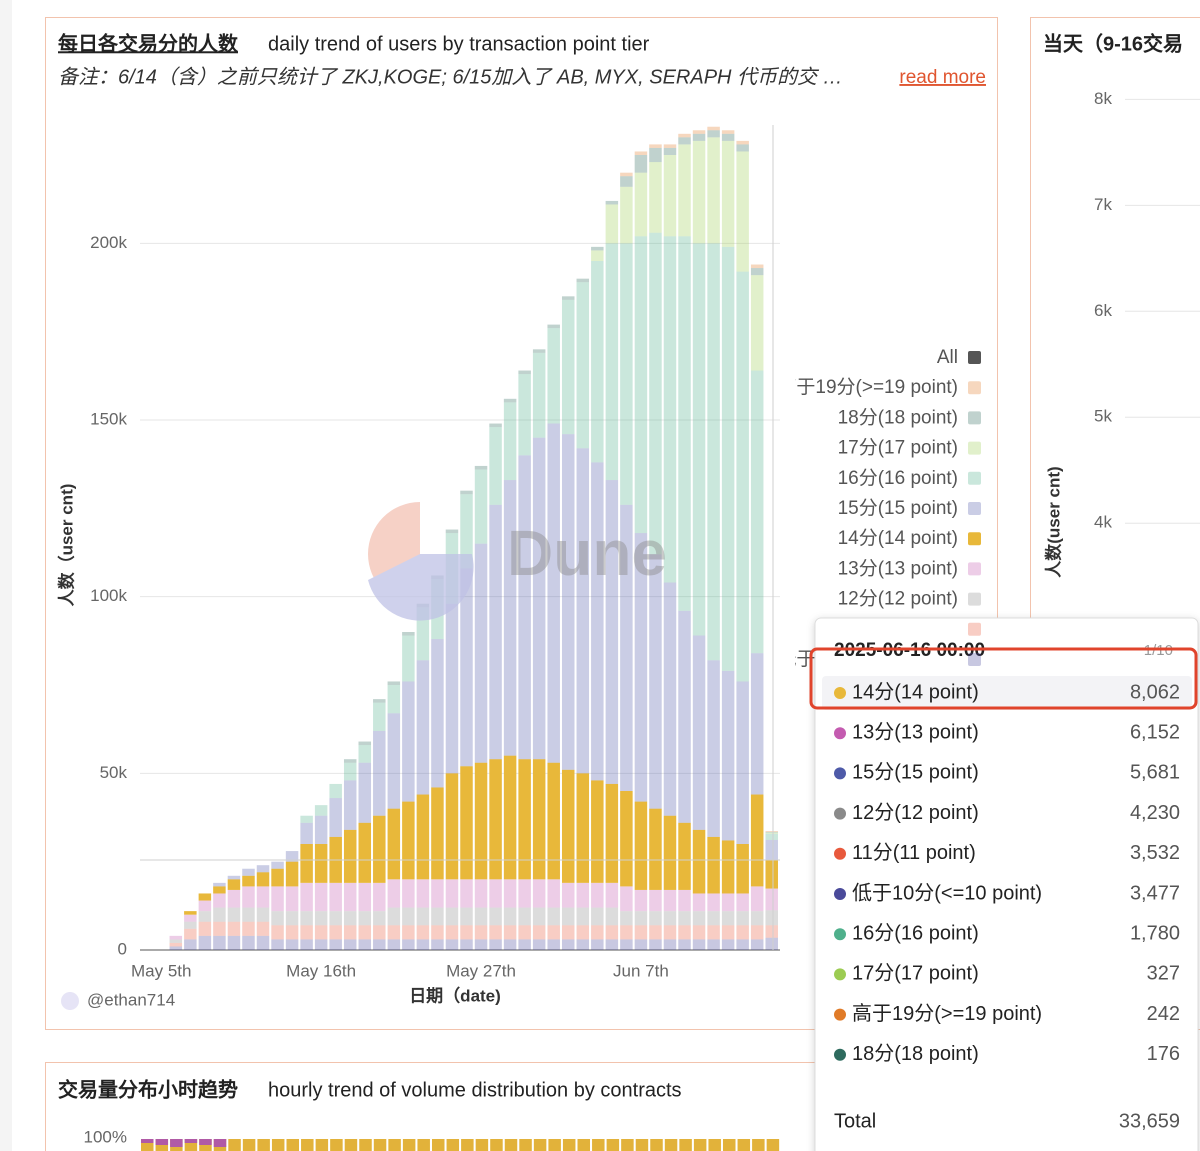  Describe the element at coordinates (915, 1053) in the screenshot. I see `tooltip-series-name: 18分(18 point)` at that location.